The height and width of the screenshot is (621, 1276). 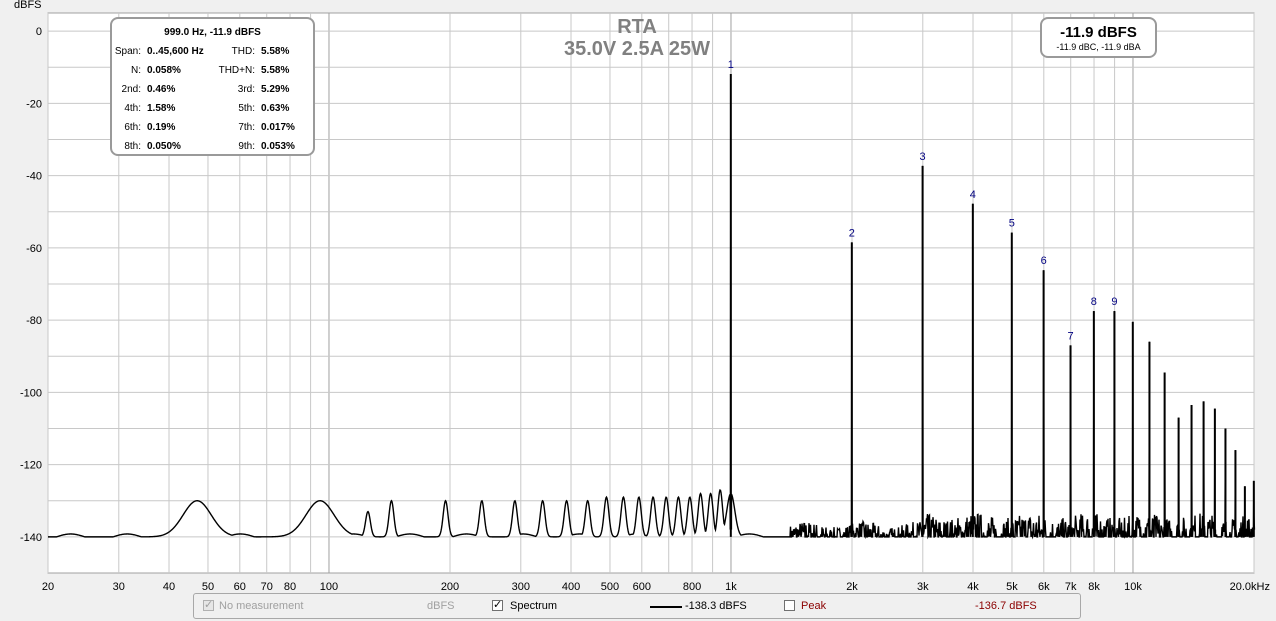 What do you see at coordinates (1098, 47) in the screenshot?
I see `peak-level-weighted: -11.9 dBC, -11.9 dBA` at bounding box center [1098, 47].